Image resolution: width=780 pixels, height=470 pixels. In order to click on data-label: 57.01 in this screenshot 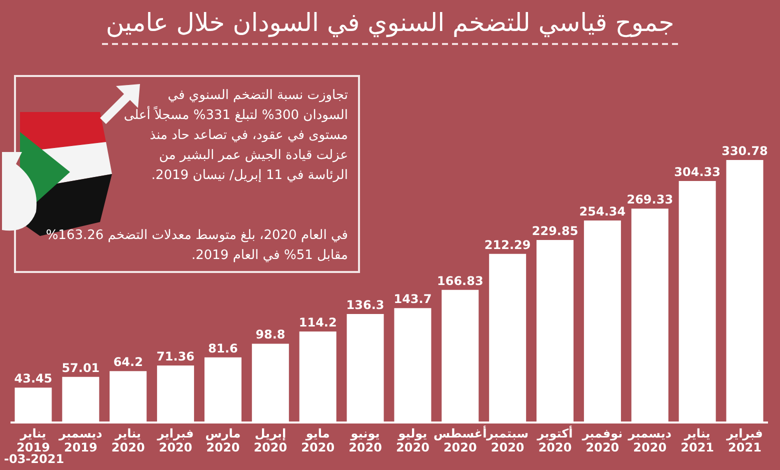, I will do `click(81, 367)`.